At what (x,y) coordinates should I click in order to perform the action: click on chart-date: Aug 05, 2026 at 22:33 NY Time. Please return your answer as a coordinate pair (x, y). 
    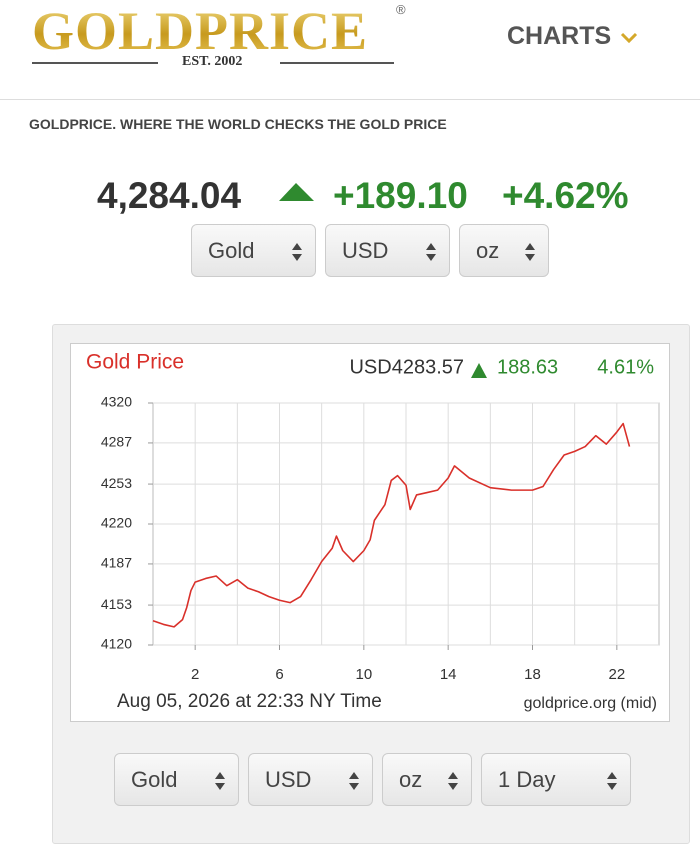
    Looking at the image, I should click on (249, 701).